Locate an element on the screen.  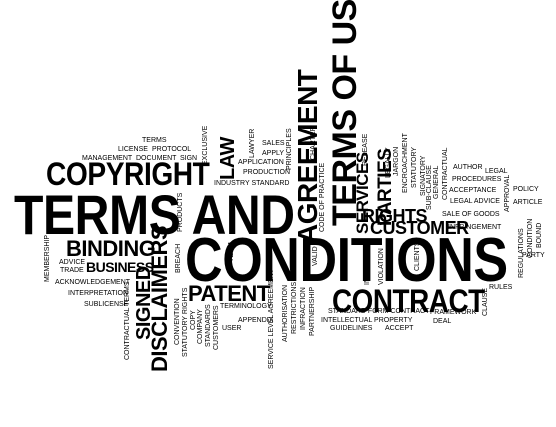
word-agreement: AGREEMENT is located at coordinates (307, 156).